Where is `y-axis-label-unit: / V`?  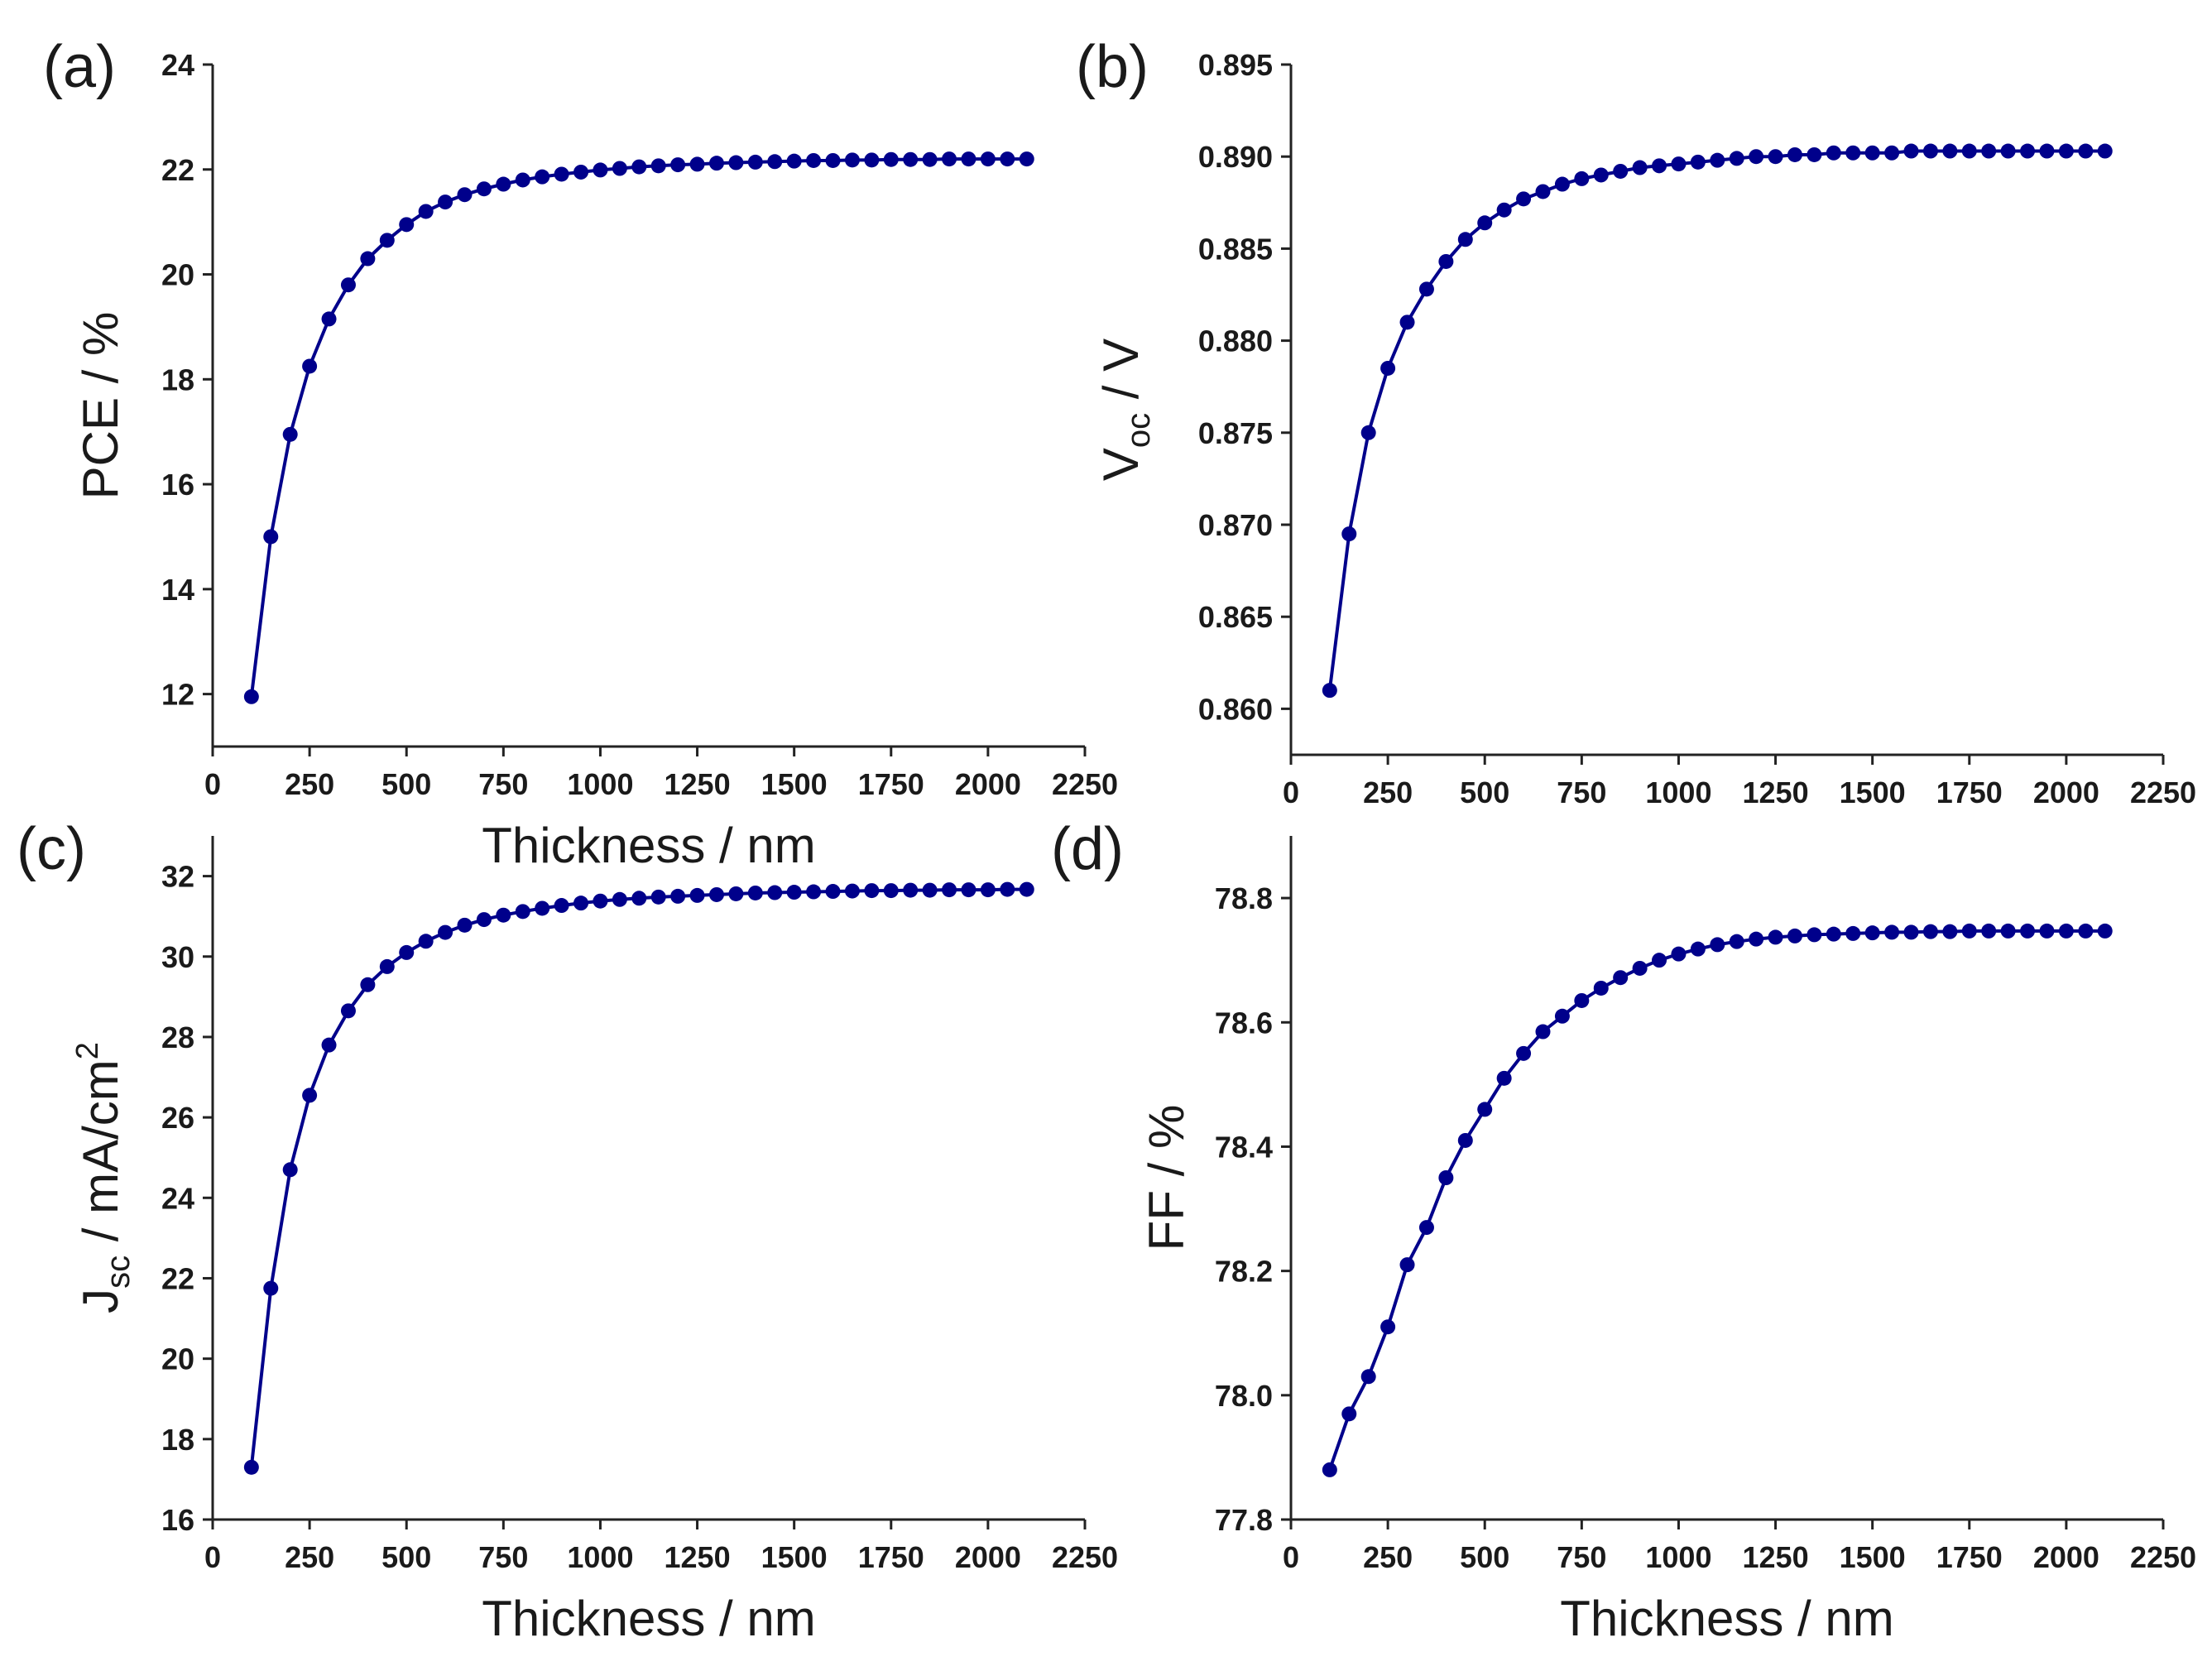 y-axis-label-unit: / V is located at coordinates (1121, 376).